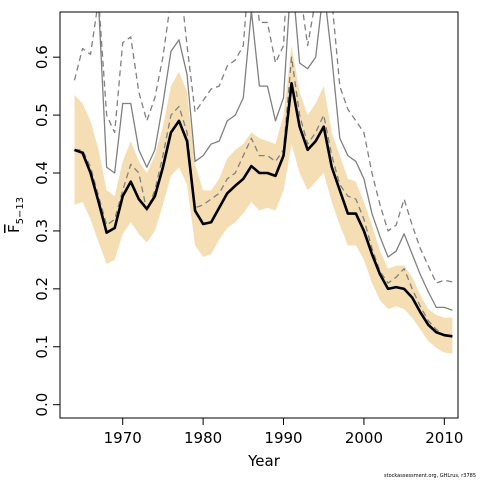 Image resolution: width=480 pixels, height=484 pixels. Describe the element at coordinates (264, 461) in the screenshot. I see `x-axis-label: Year` at that location.